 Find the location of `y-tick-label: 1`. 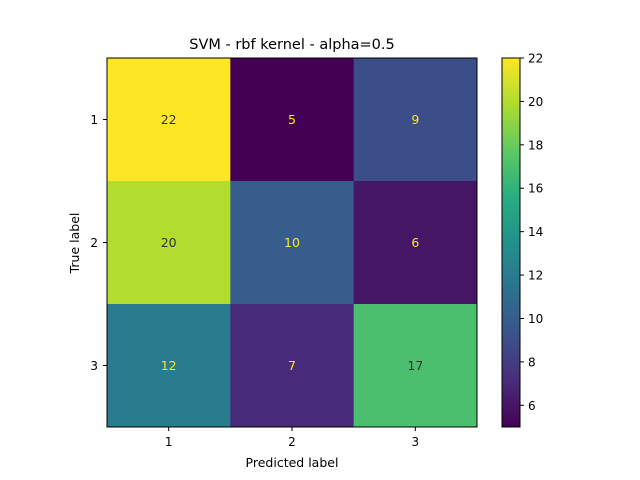

y-tick-label: 1 is located at coordinates (94, 120).